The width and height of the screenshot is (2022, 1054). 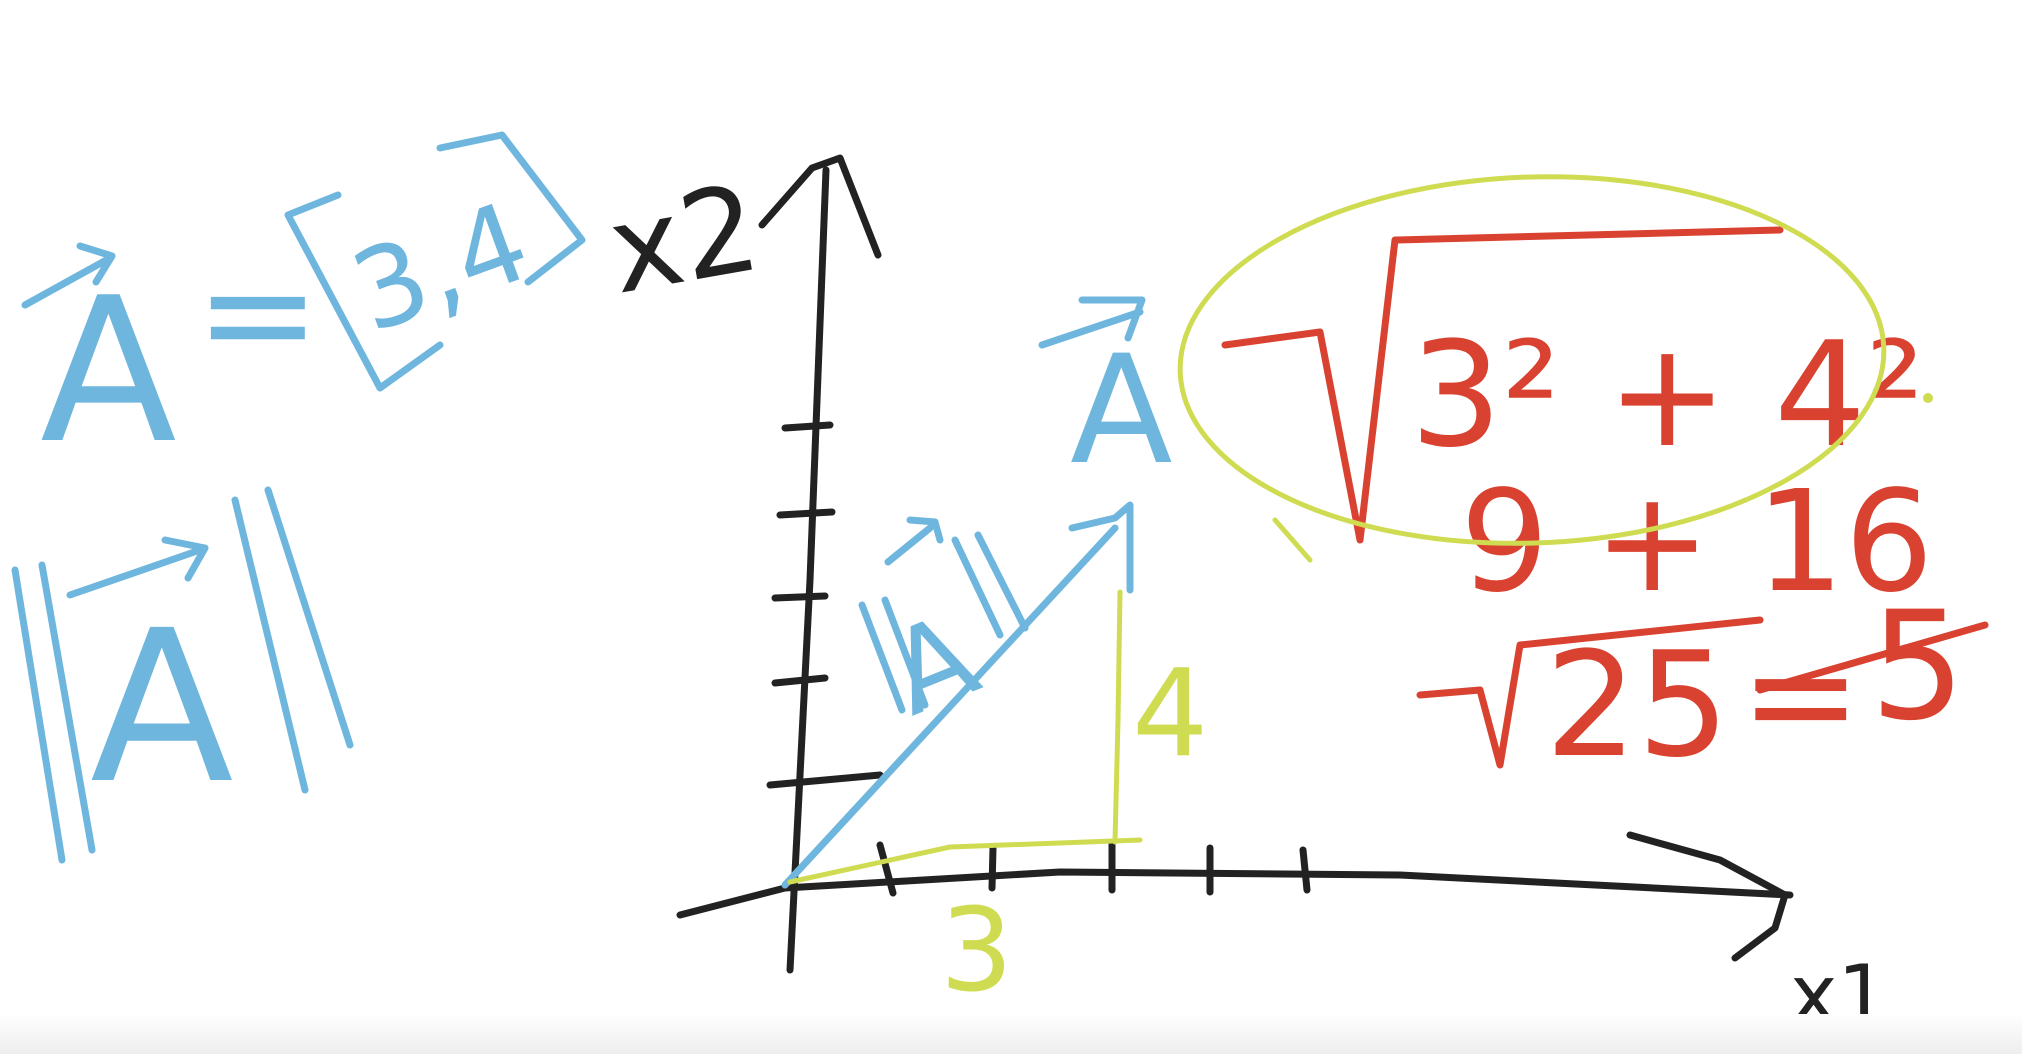 I want to click on x2-ticks, so click(x=825, y=605).